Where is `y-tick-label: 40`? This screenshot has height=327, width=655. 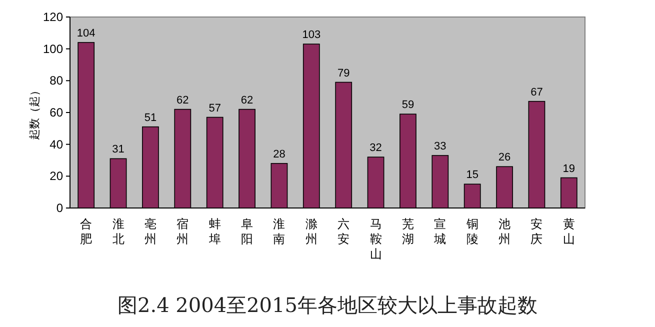 y-tick-label: 40 is located at coordinates (57, 144).